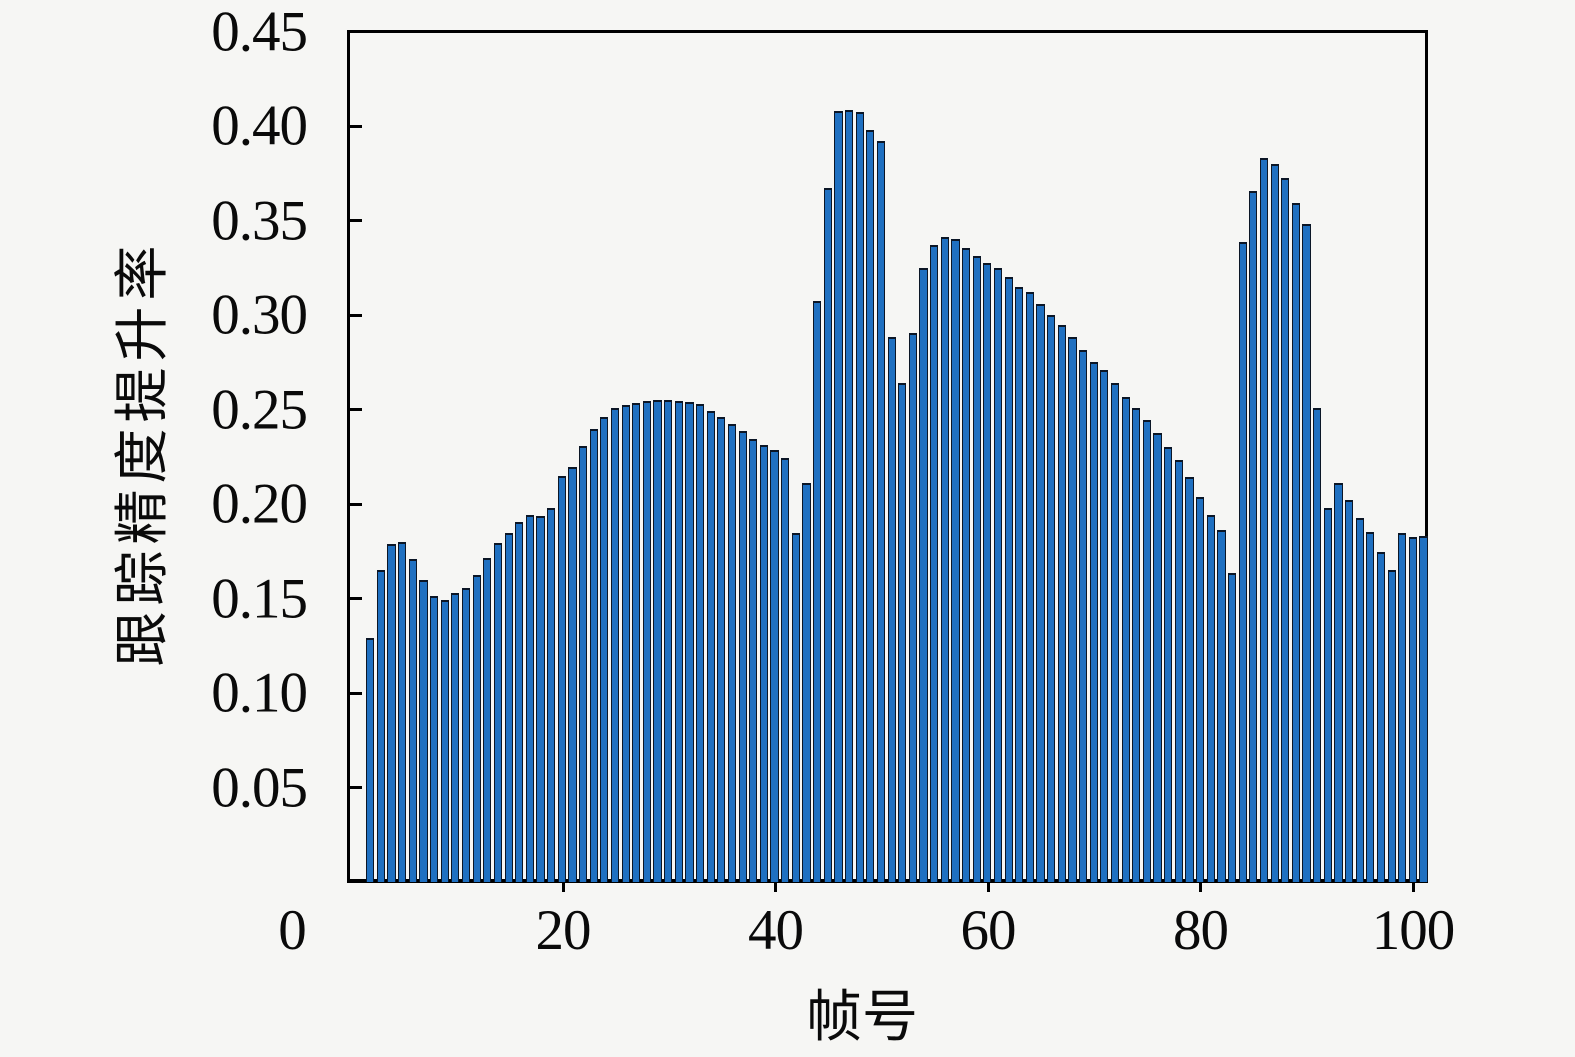  Describe the element at coordinates (563, 930) in the screenshot. I see `x-axis-tick-label: 20` at that location.